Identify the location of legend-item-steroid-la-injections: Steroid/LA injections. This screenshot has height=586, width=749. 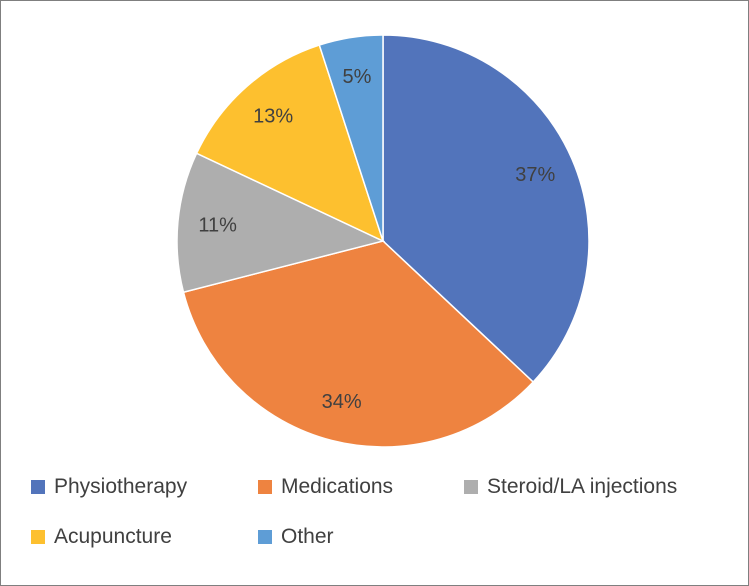
(570, 487).